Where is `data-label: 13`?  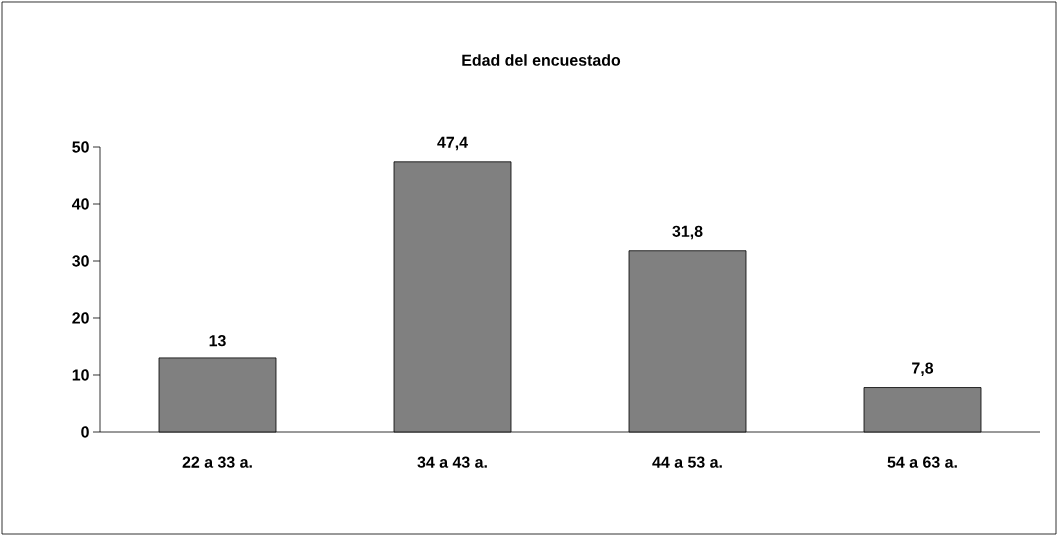
data-label: 13 is located at coordinates (217, 341).